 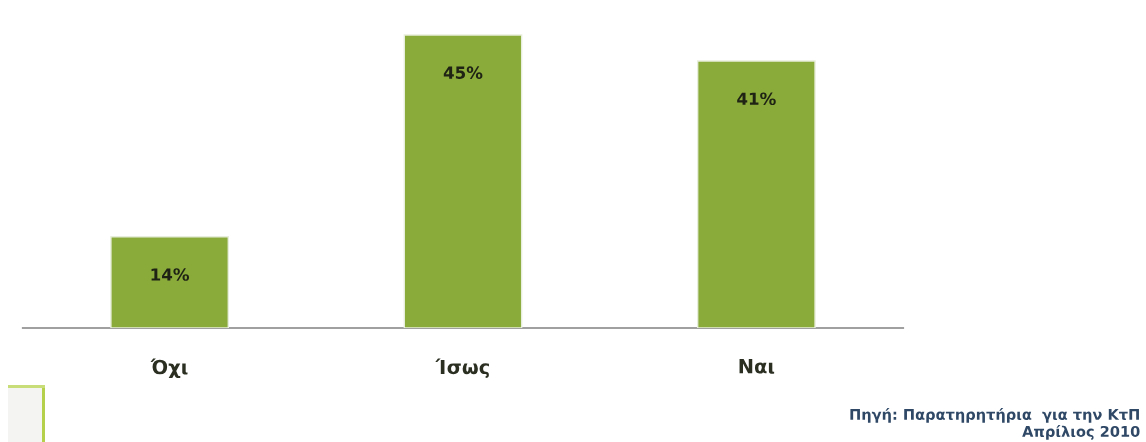 I want to click on data-label: 45%, so click(x=463, y=72).